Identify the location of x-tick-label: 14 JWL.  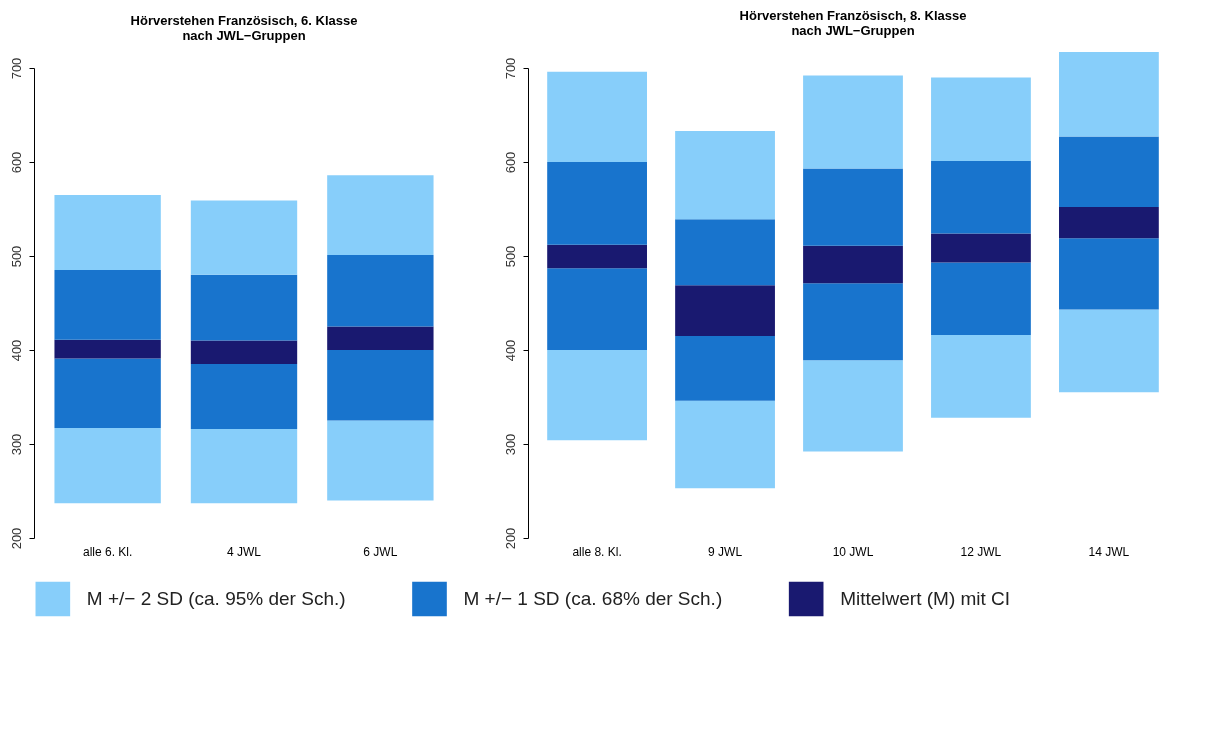
(1109, 551).